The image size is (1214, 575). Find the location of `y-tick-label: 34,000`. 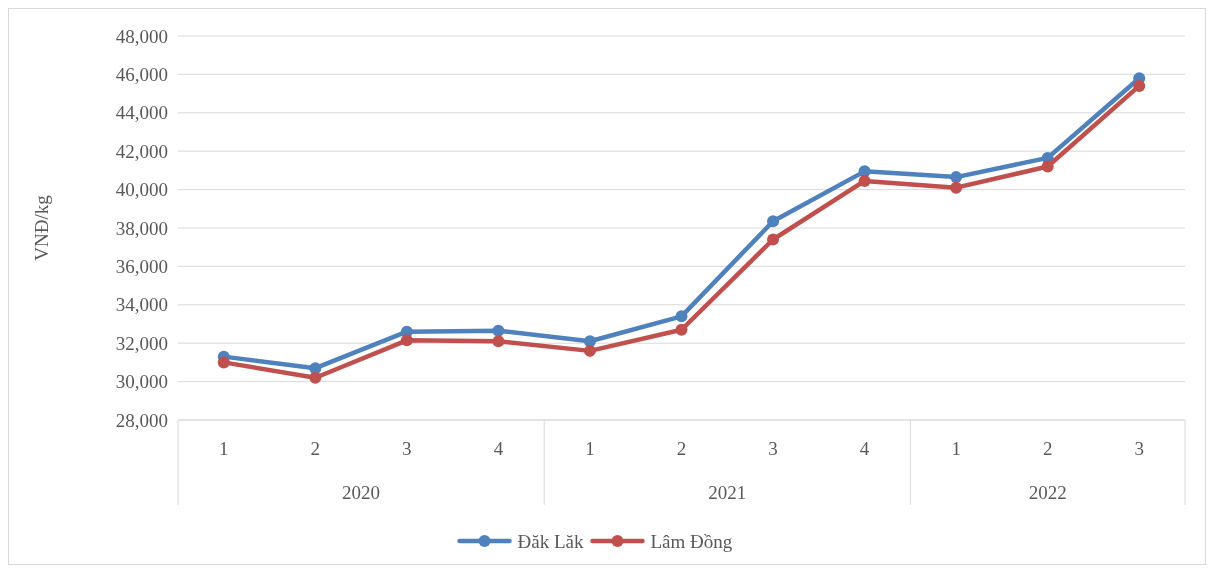

y-tick-label: 34,000 is located at coordinates (141, 305).